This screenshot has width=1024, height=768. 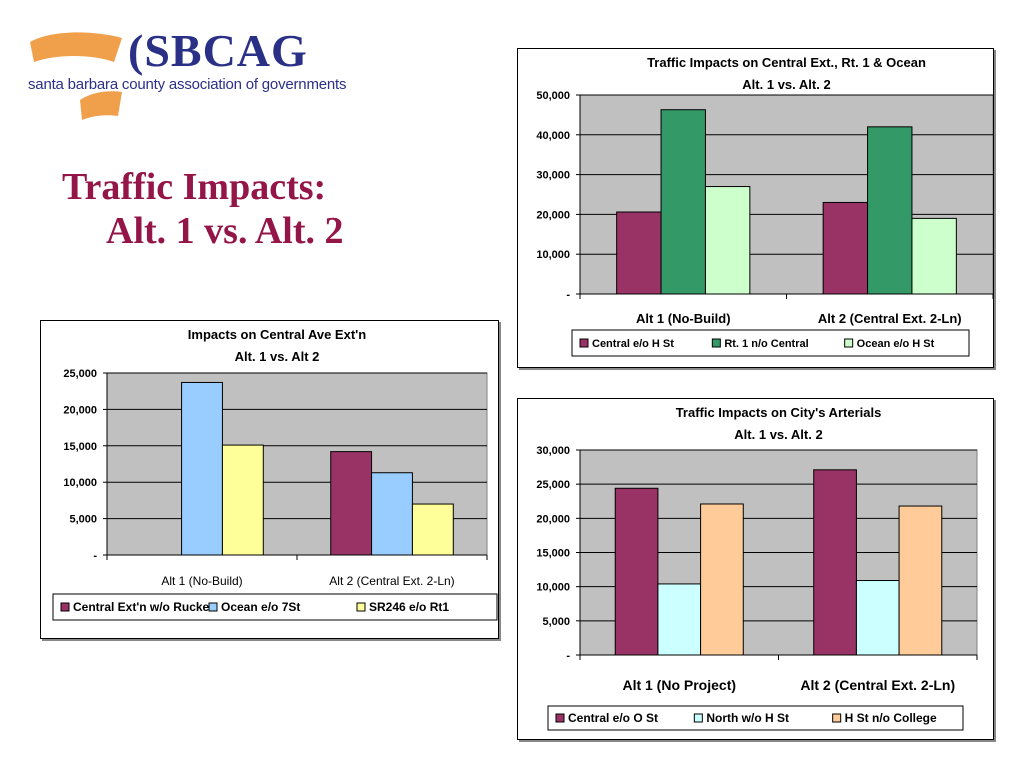 I want to click on chart-title-line-2: Alt. 1 vs. Alt 2, so click(x=277, y=356).